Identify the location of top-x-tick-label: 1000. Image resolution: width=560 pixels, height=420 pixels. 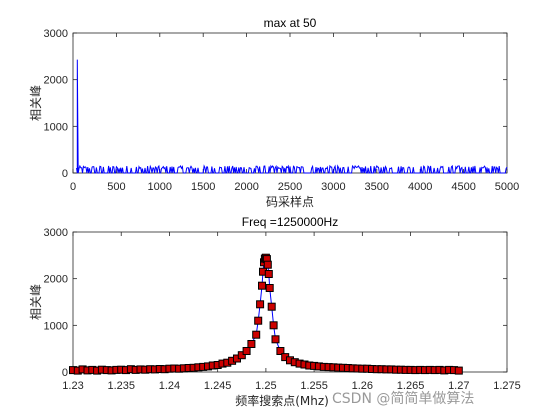
(160, 187).